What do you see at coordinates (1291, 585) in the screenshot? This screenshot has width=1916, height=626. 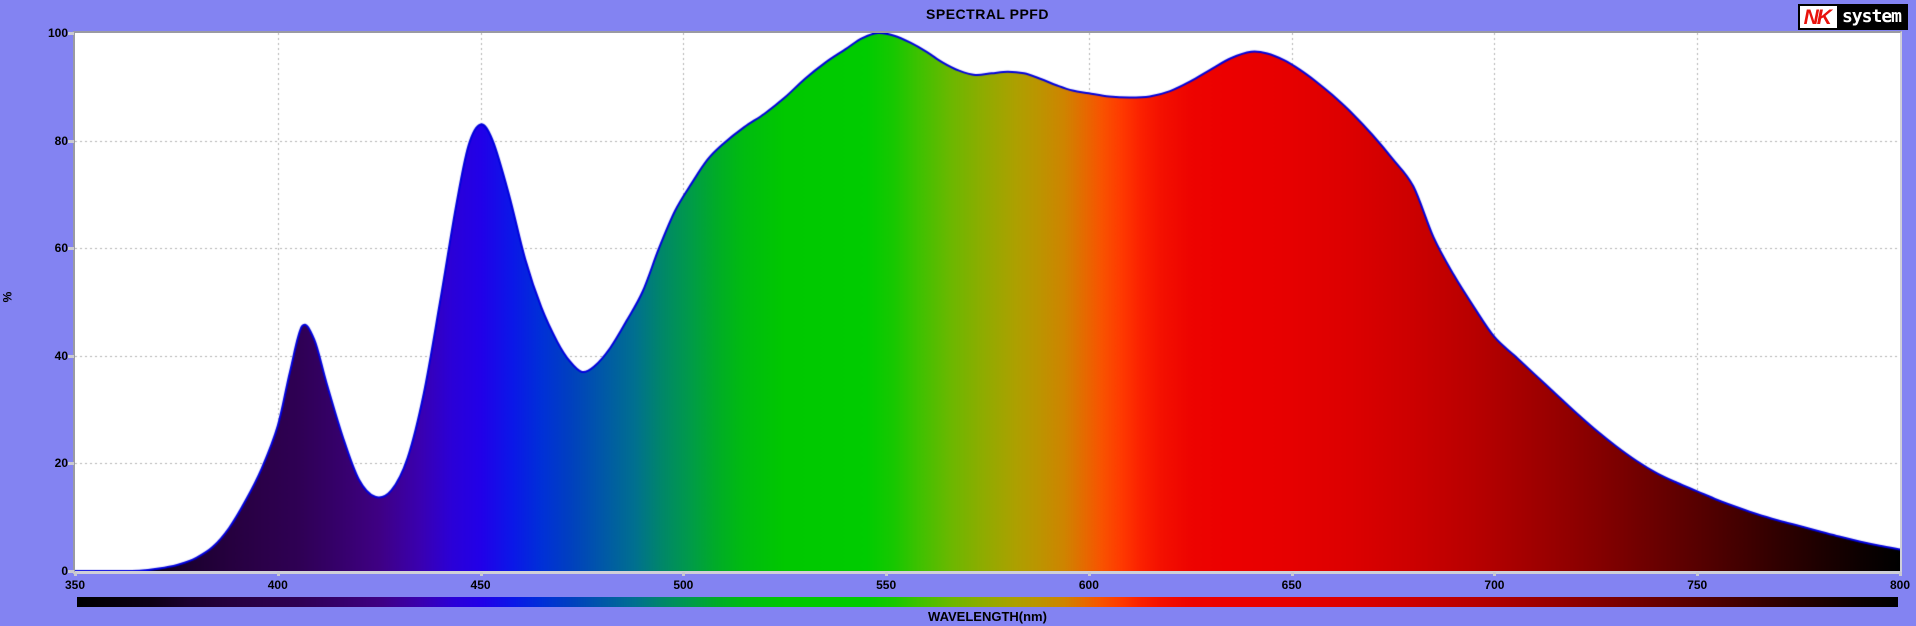 I see `x-tick-label: 650` at bounding box center [1291, 585].